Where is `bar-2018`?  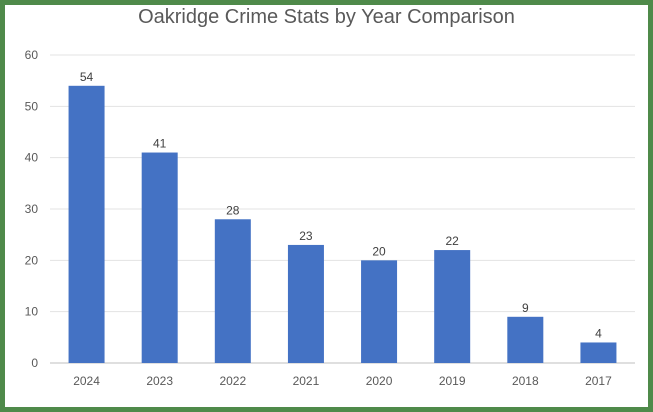 bar-2018 is located at coordinates (525, 339).